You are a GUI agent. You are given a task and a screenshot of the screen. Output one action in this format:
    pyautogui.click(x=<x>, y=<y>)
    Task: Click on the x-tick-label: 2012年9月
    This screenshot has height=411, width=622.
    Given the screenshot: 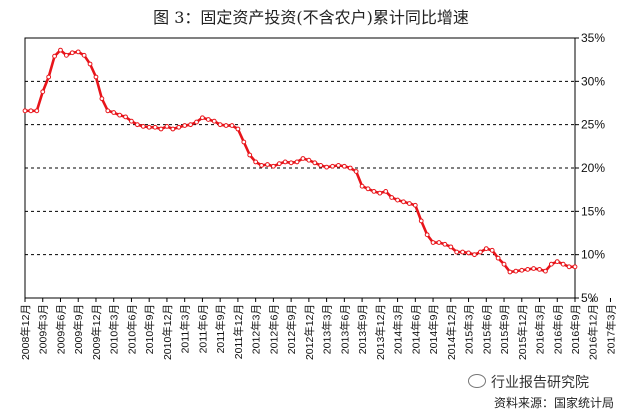 What is the action you would take?
    pyautogui.click(x=291, y=329)
    